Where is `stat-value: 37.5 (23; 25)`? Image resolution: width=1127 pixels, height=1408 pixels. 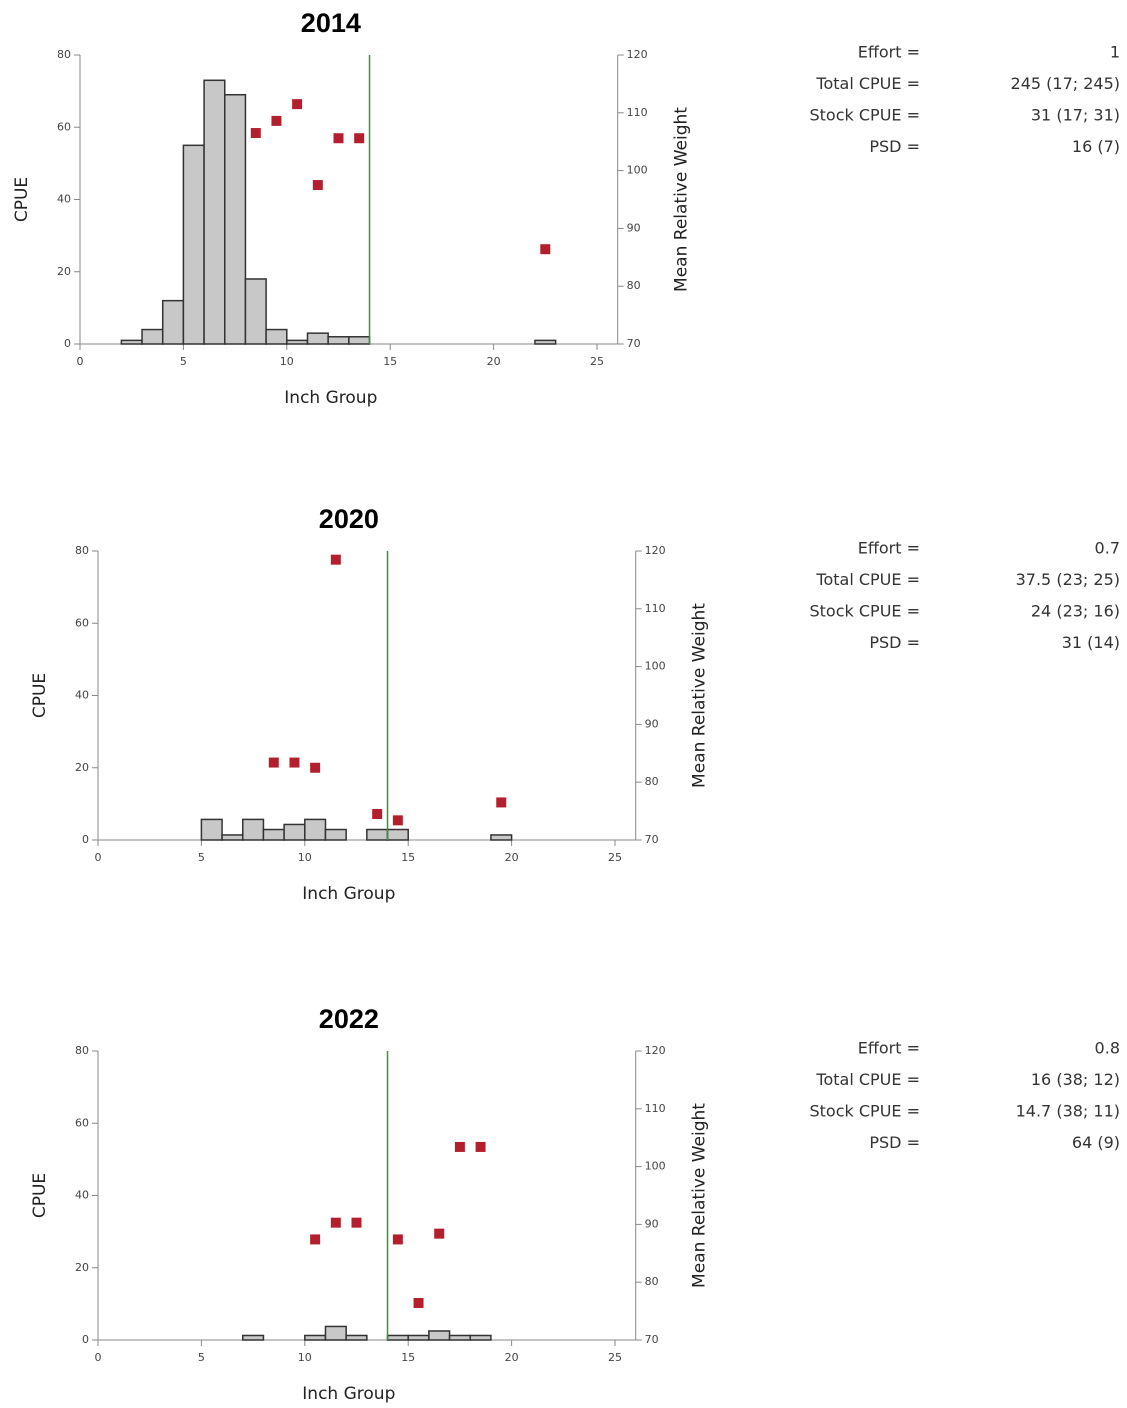
stat-value: 37.5 (23; 25) is located at coordinates (1068, 579).